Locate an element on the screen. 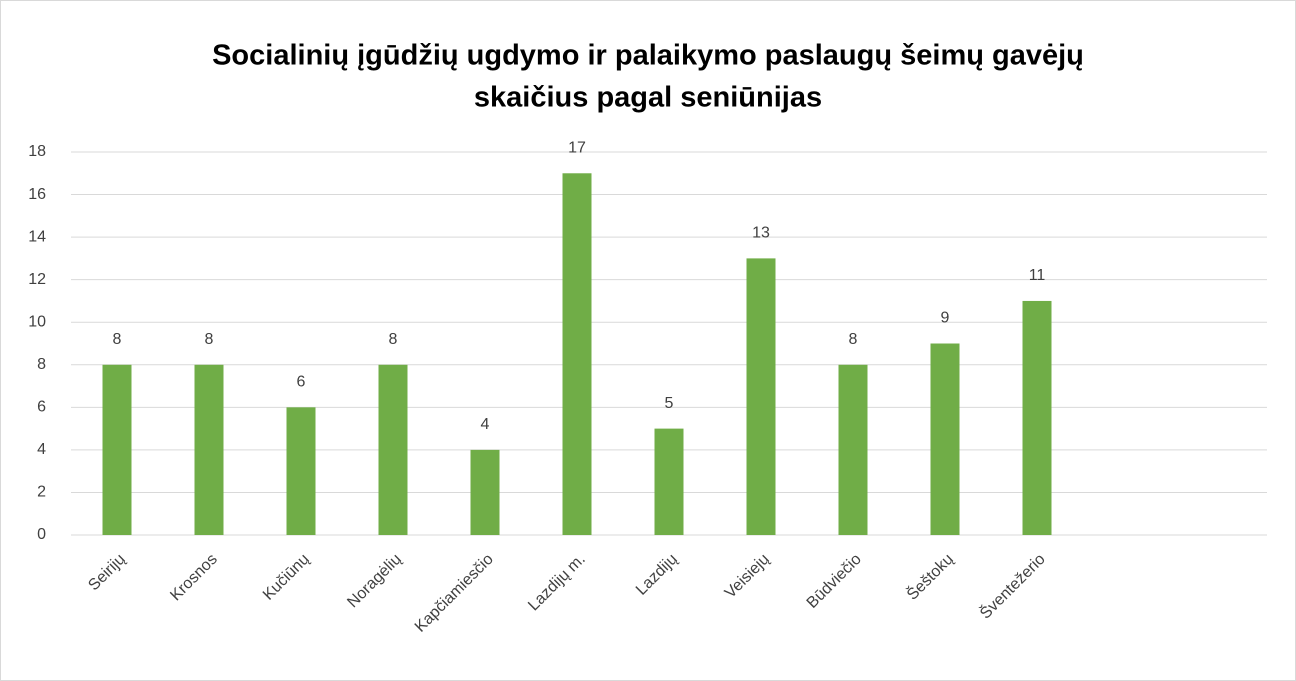 The image size is (1296, 681). data-label: 4 is located at coordinates (485, 424).